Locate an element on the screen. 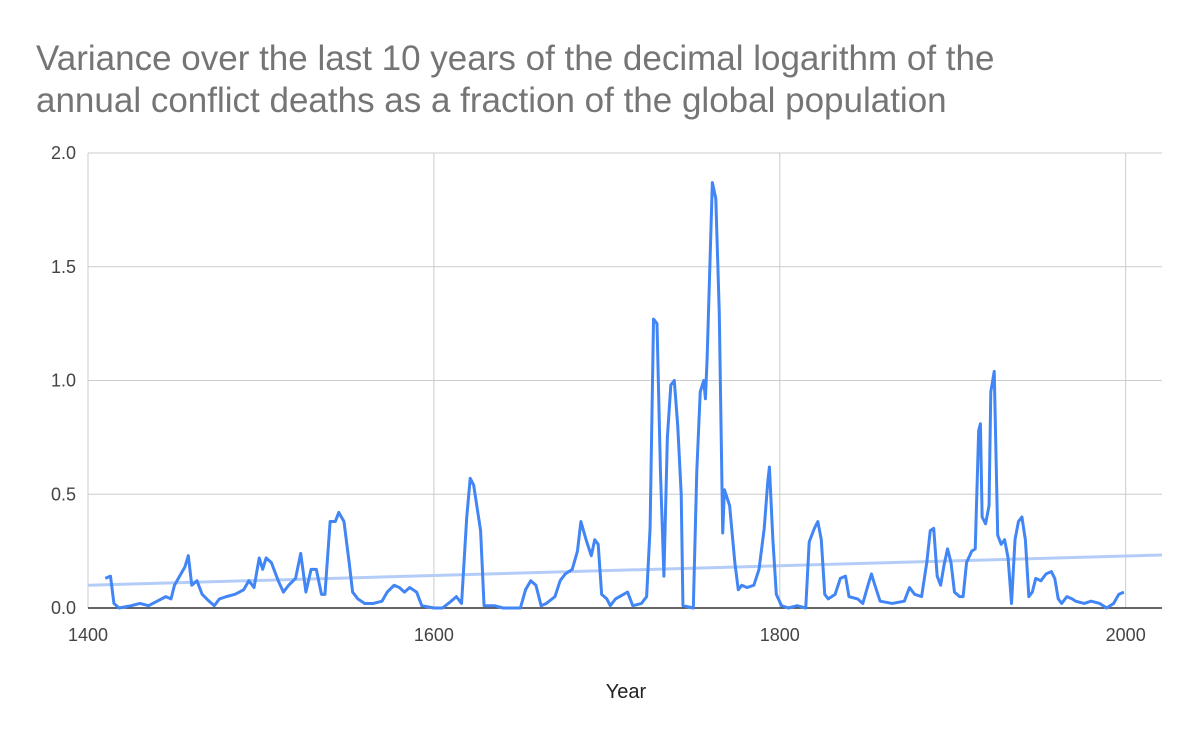  x-tick-label: 1600 is located at coordinates (434, 635).